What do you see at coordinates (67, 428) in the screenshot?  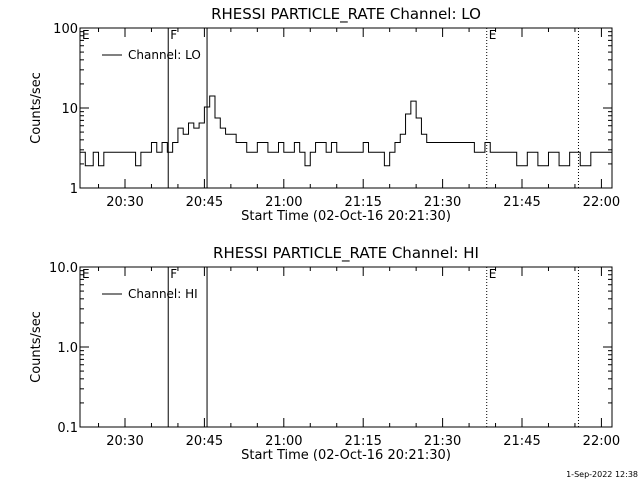 I see `y-tick-label: 0.1` at bounding box center [67, 428].